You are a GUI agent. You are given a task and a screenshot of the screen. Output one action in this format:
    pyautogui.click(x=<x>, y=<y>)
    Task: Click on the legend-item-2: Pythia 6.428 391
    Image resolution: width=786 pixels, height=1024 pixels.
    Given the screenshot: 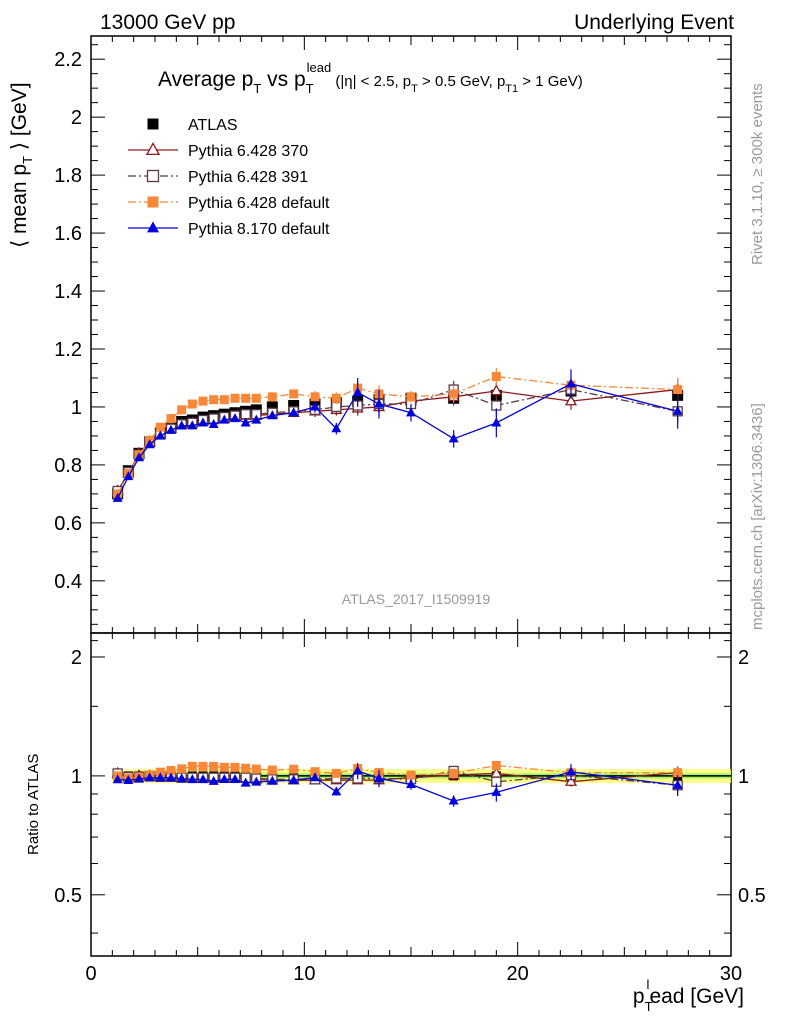 What is the action you would take?
    pyautogui.click(x=218, y=177)
    